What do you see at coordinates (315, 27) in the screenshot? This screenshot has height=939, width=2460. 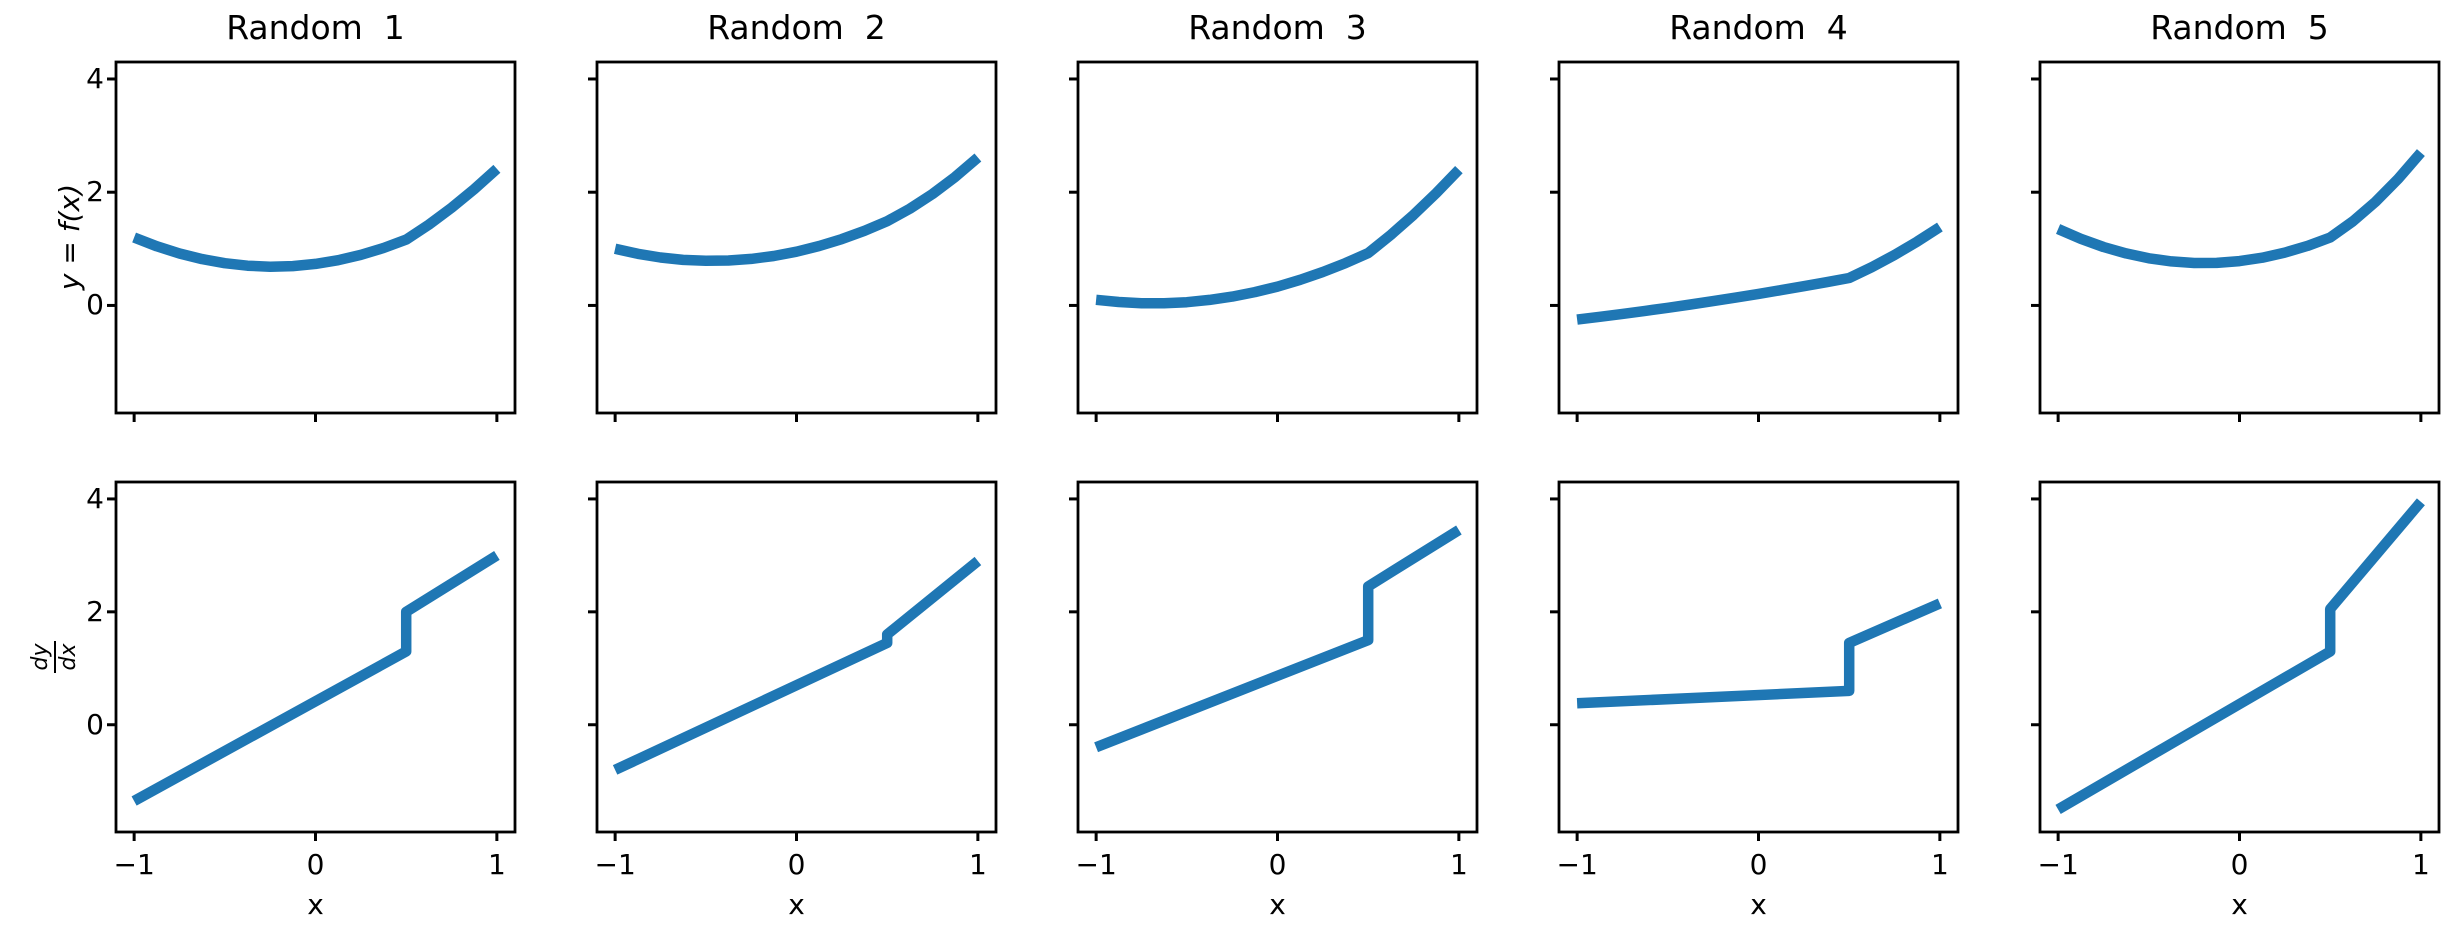 I see `subplot-title-random-1: Random 1` at bounding box center [315, 27].